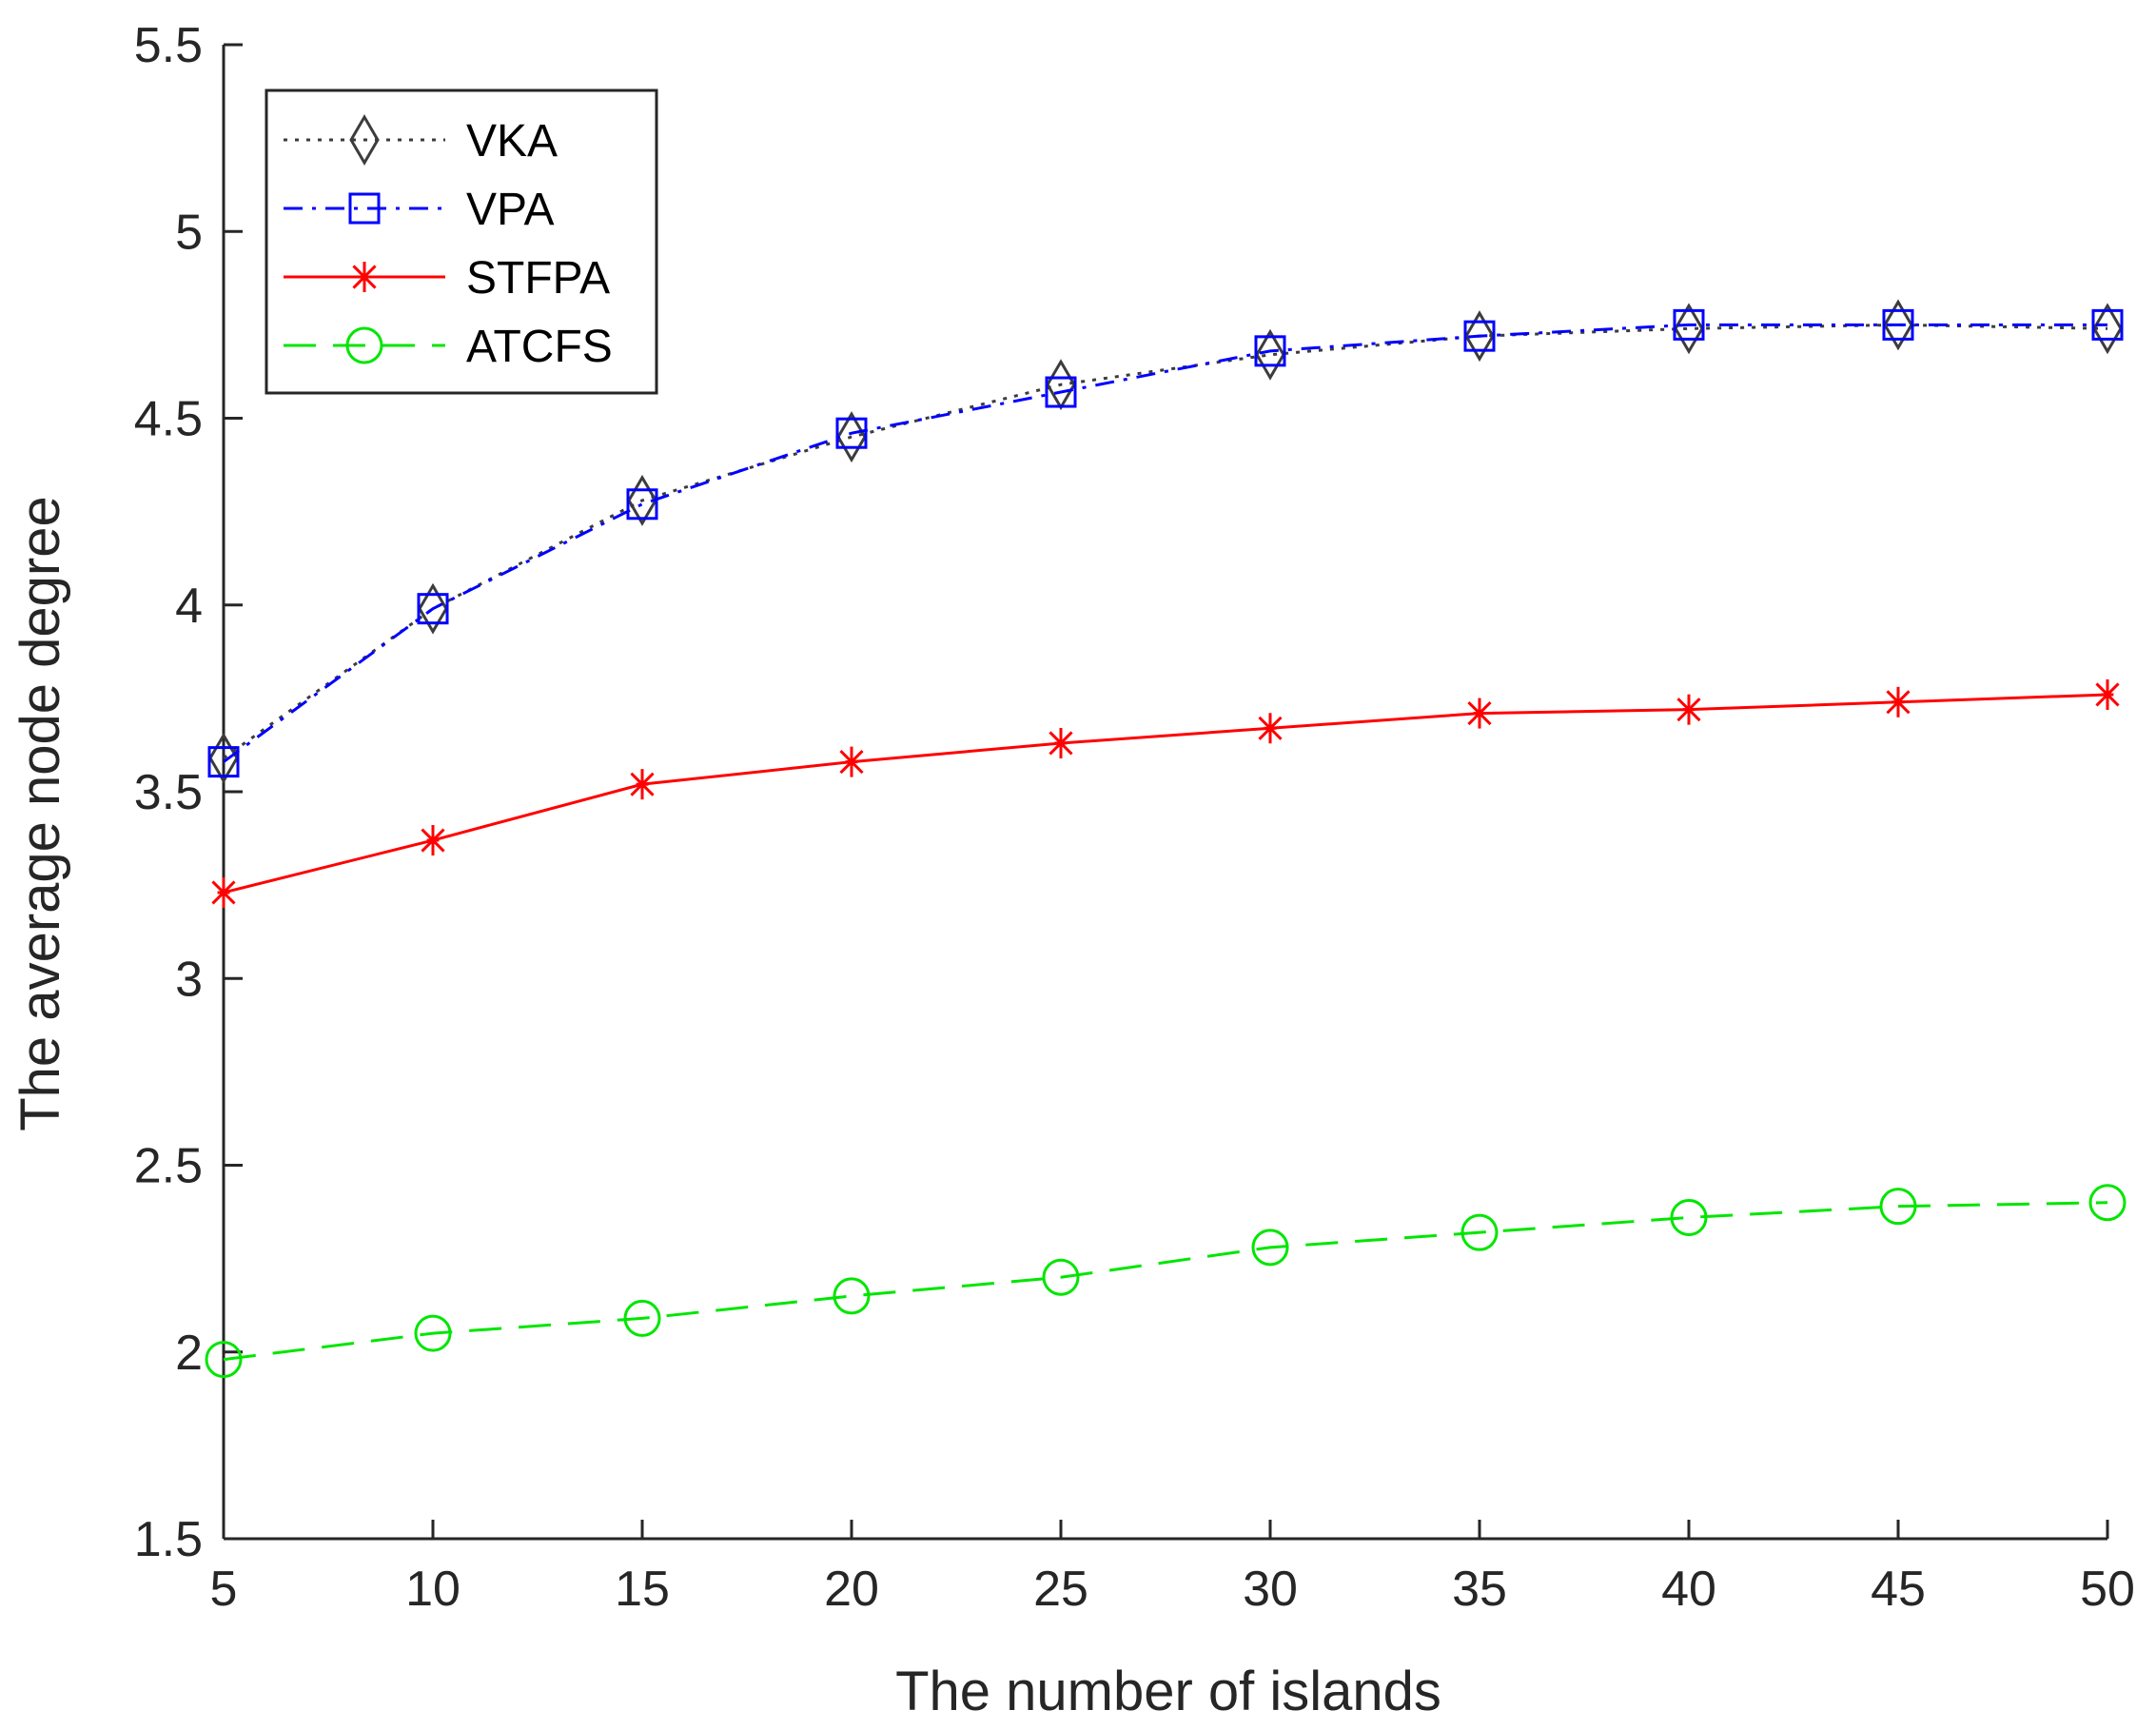 The height and width of the screenshot is (1730, 2156). I want to click on y-tick-label: 3.5, so click(168, 792).